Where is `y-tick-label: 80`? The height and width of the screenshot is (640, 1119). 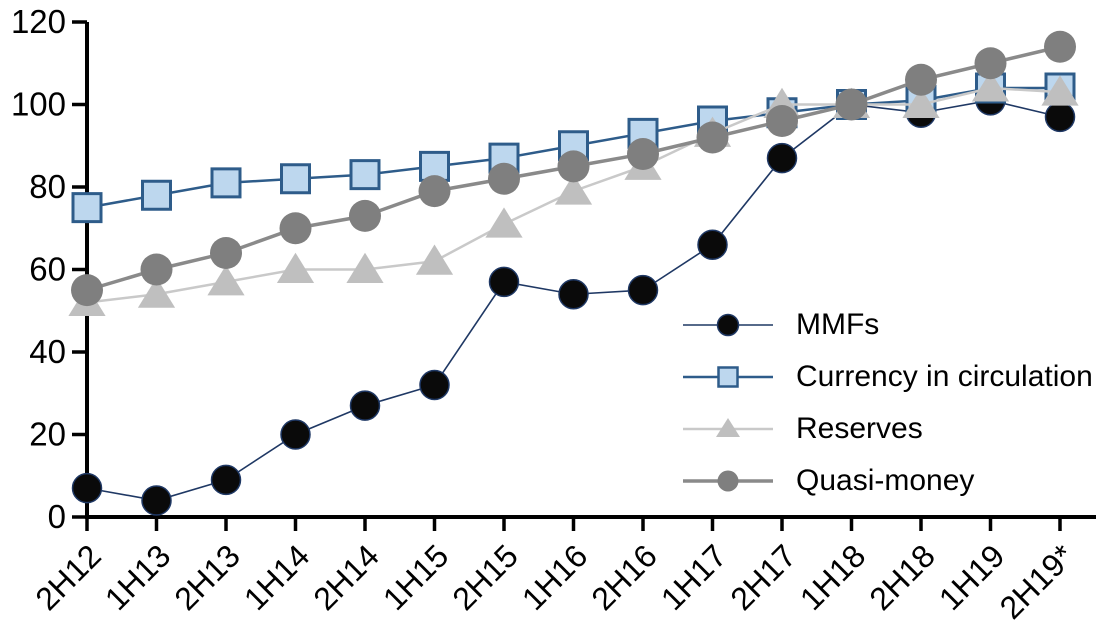 y-tick-label: 80 is located at coordinates (47, 186).